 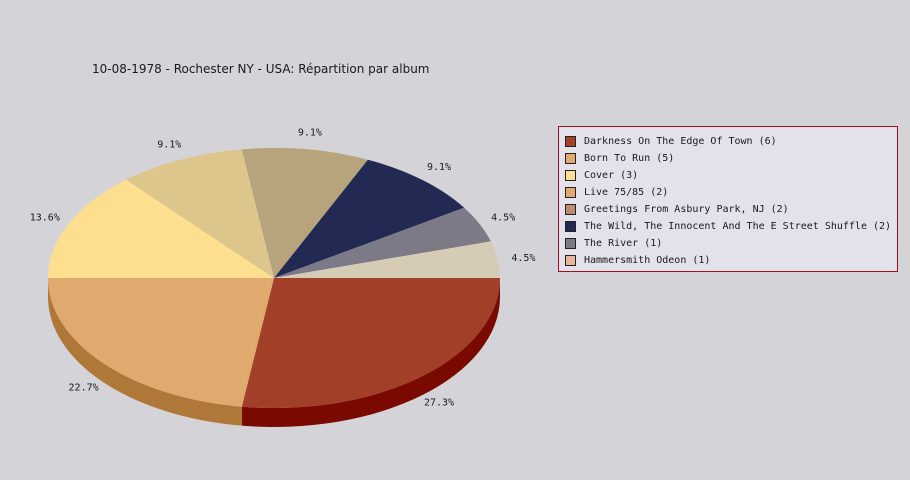 I want to click on legend-label: Darkness On The Edge Of Town (6), so click(x=680, y=141).